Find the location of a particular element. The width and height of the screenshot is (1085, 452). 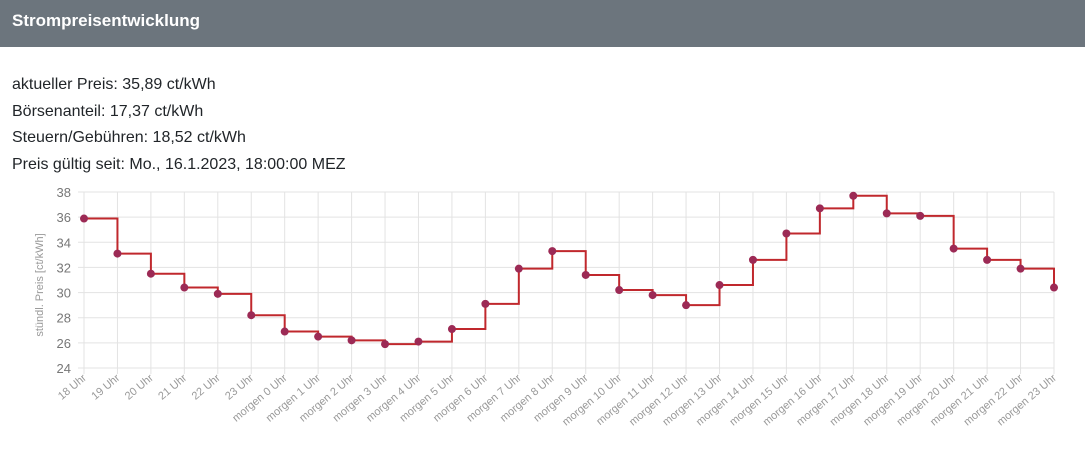

x-tick-label: morgen 17 Uhr is located at coordinates (826, 400).